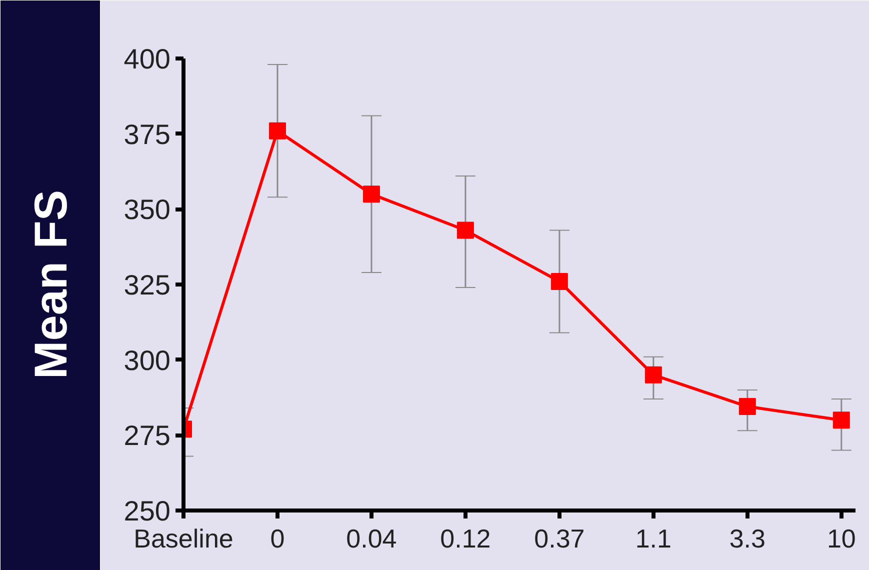  I want to click on y-tick-label: 250, so click(147, 511).